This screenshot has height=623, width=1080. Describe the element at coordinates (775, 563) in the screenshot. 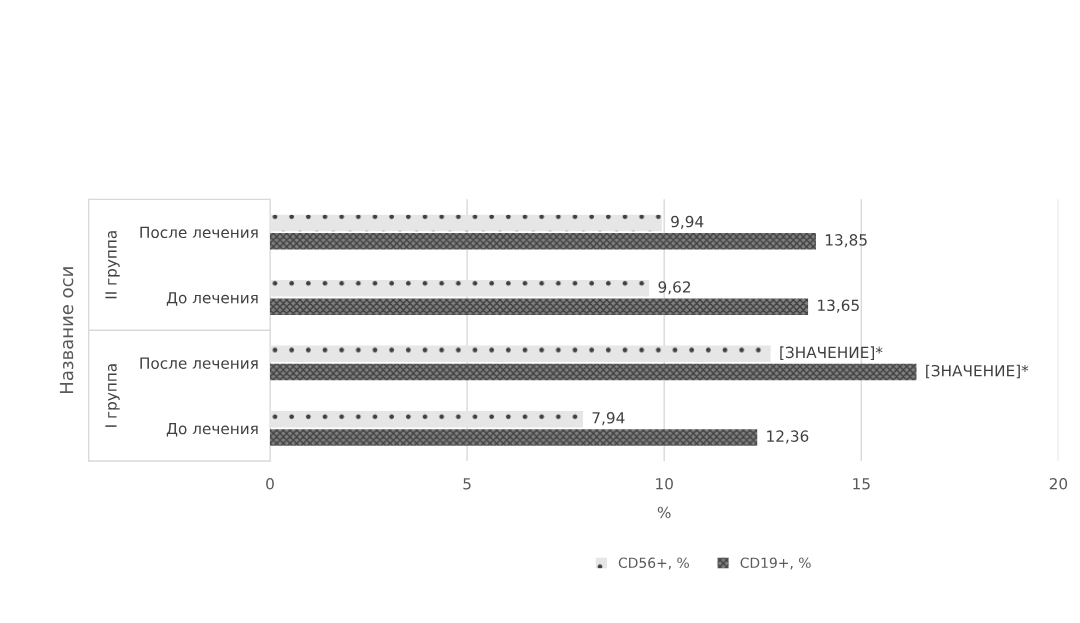

I see `legend-label: CD19+, %` at that location.